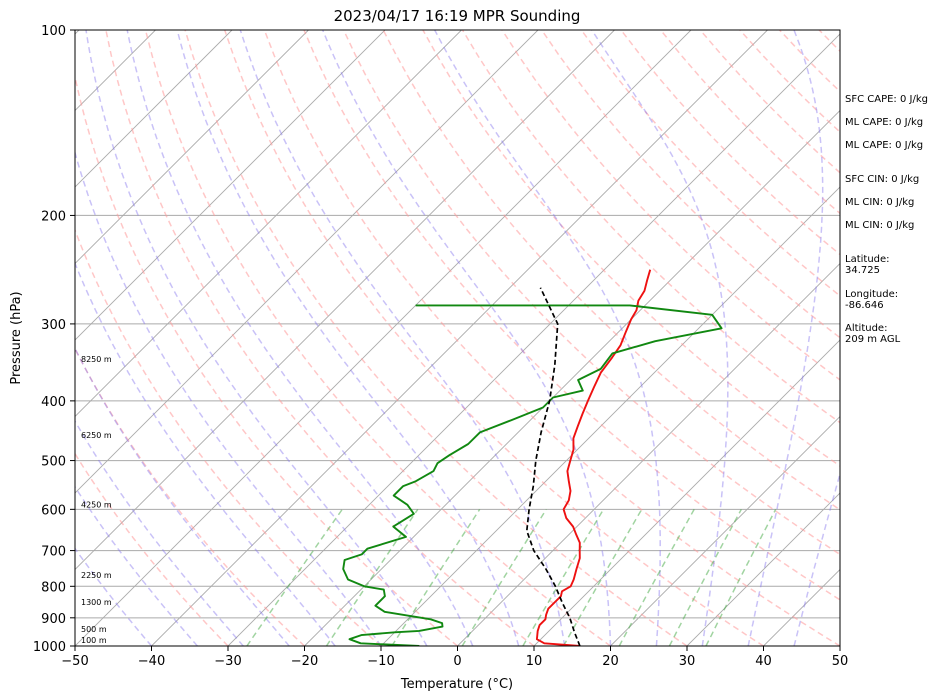  What do you see at coordinates (53, 31) in the screenshot?
I see `y-tick-label: 100` at bounding box center [53, 31].